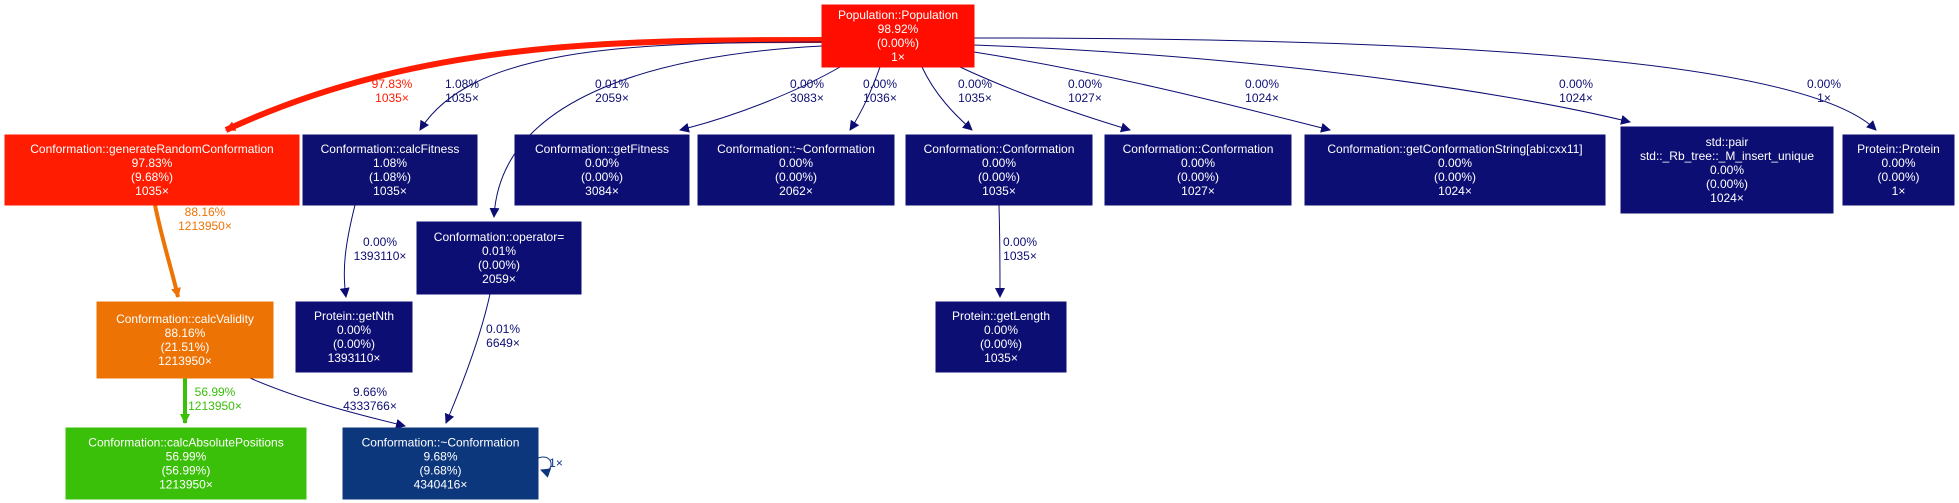  I want to click on node-label-line: 2062×, so click(796, 191).